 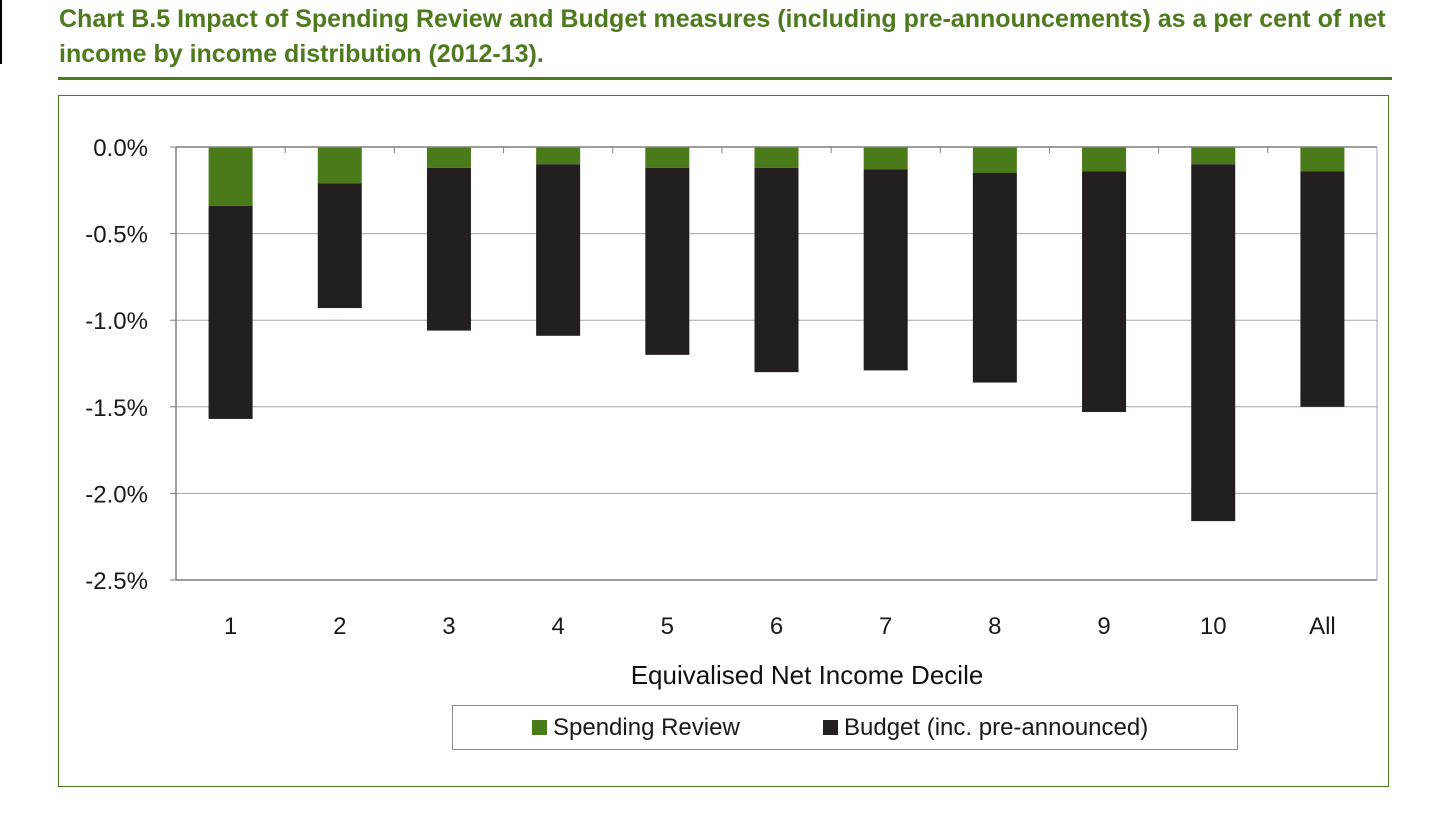 What do you see at coordinates (807, 675) in the screenshot?
I see `x-axis-title: Equivalised Net Income Decile` at bounding box center [807, 675].